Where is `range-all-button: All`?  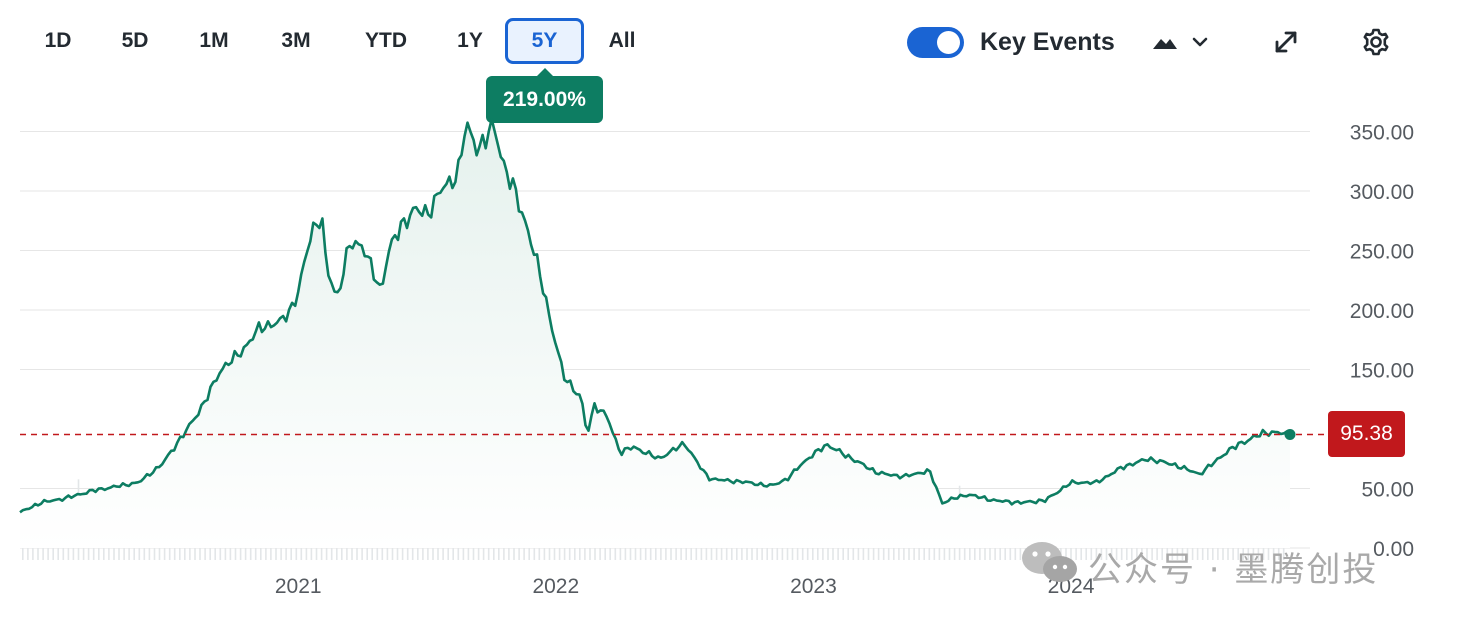
range-all-button: All is located at coordinates (622, 40).